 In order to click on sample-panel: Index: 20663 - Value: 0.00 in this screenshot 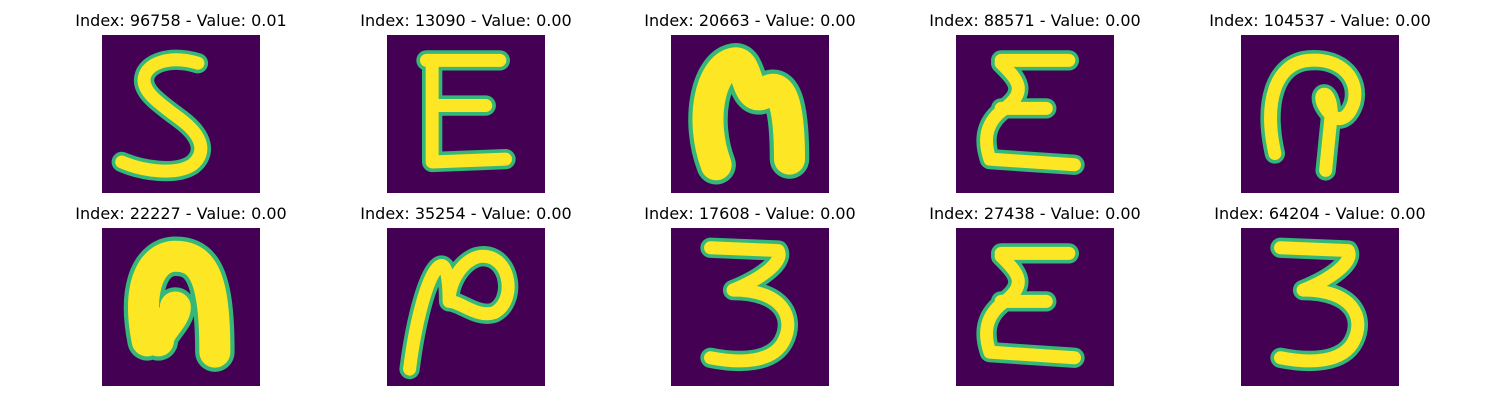, I will do `click(750, 96)`.